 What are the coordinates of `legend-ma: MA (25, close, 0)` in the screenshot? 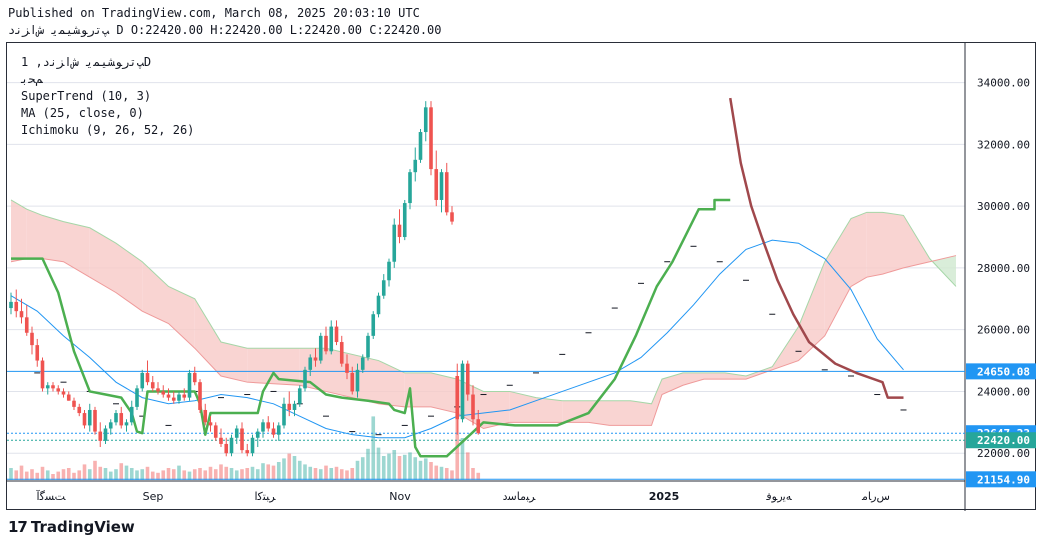 It's located at (82, 113).